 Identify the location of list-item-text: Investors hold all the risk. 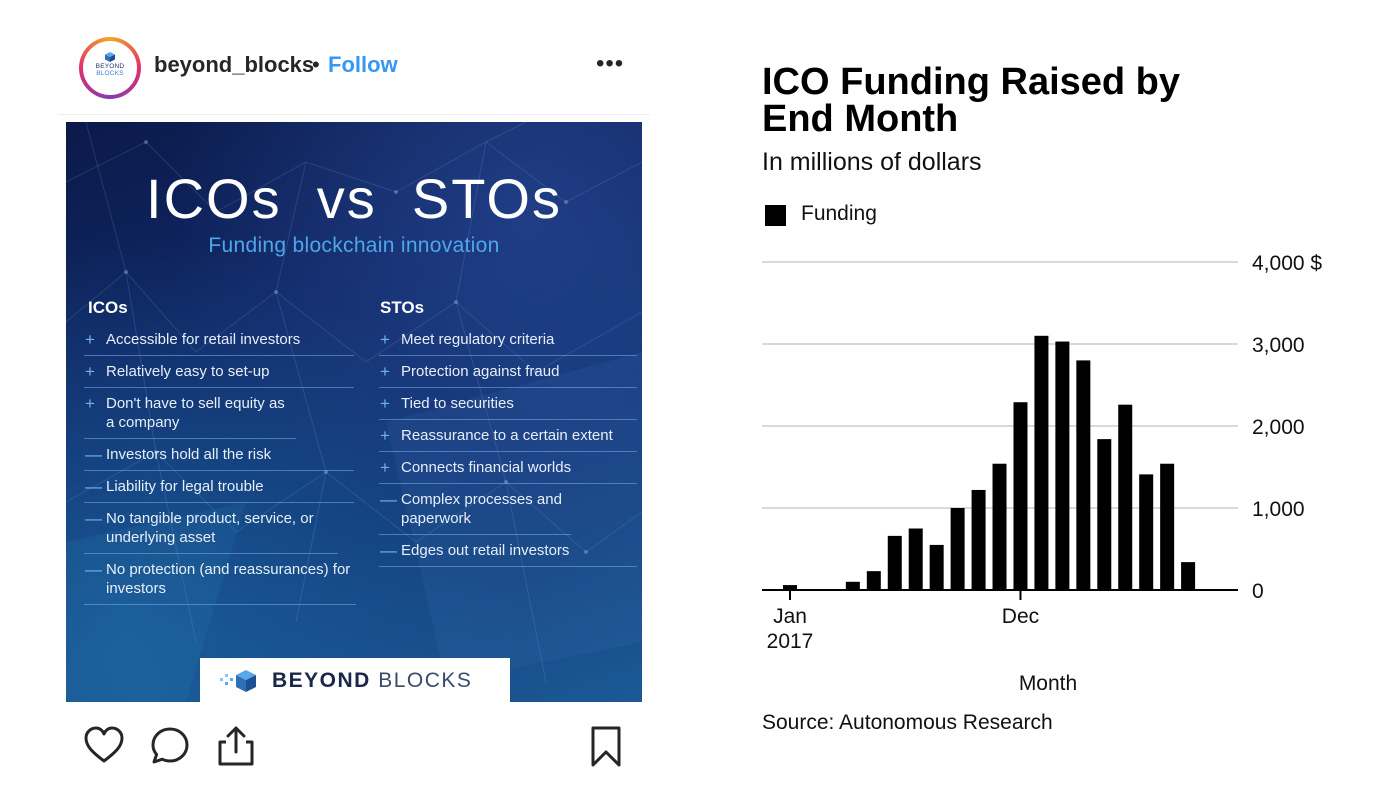
(189, 454).